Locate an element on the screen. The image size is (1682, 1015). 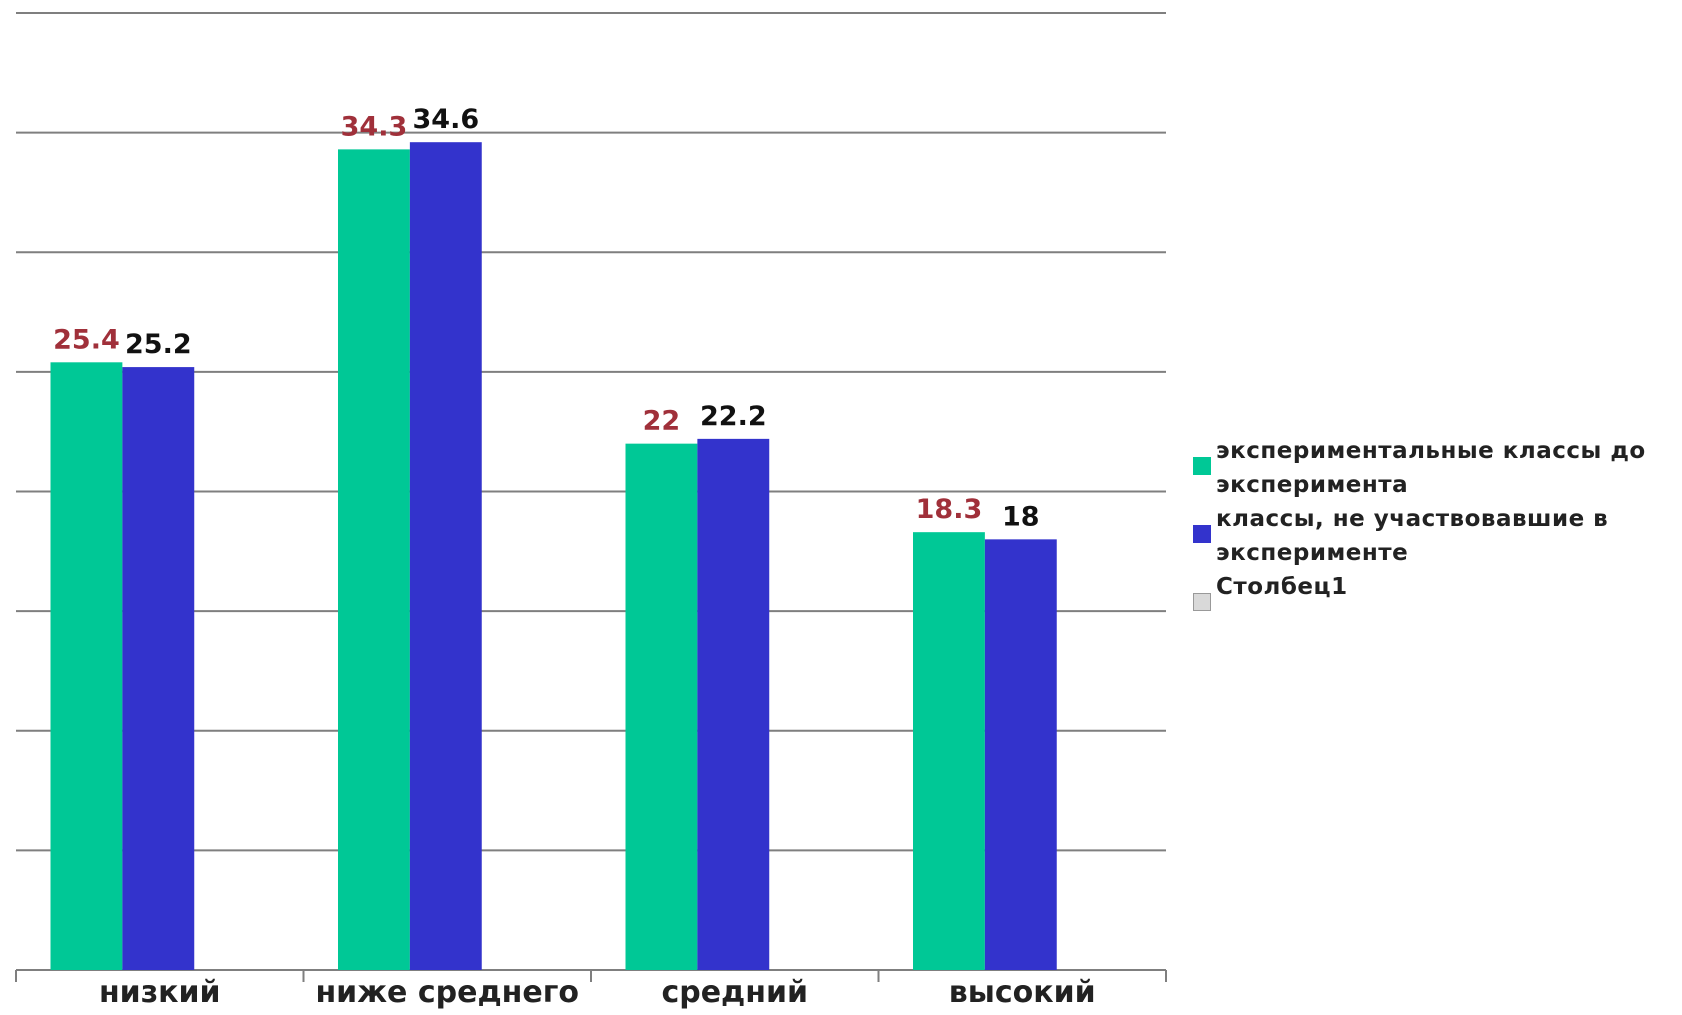
legend-label: экспериментальные классы до эксперимента is located at coordinates (1431, 468).